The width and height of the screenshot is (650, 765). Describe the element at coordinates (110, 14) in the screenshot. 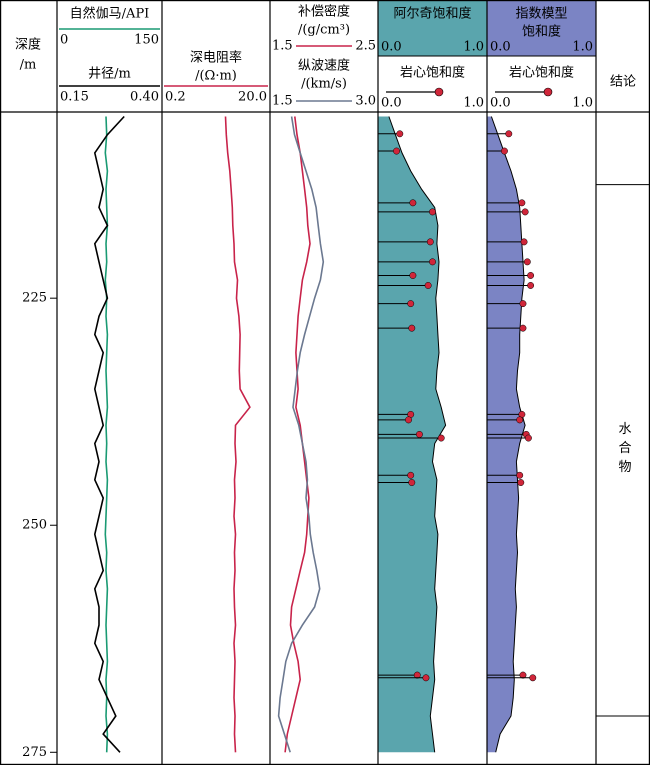

I see `curve-name: 自然伽马/API` at that location.